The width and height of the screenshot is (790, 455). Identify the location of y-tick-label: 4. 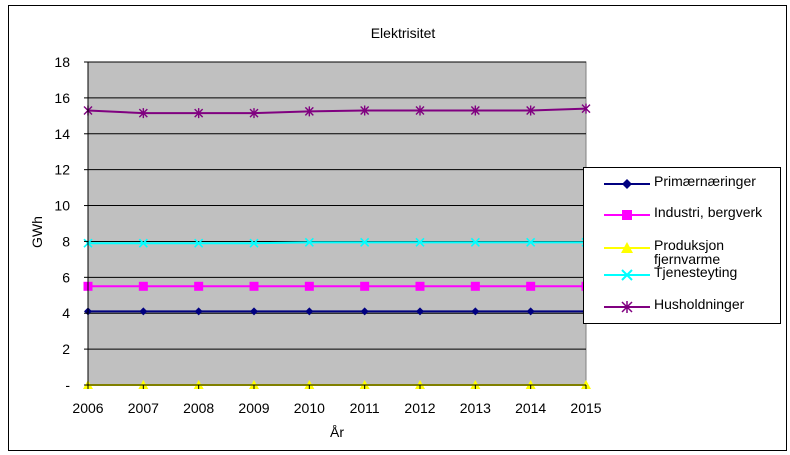
(66, 313).